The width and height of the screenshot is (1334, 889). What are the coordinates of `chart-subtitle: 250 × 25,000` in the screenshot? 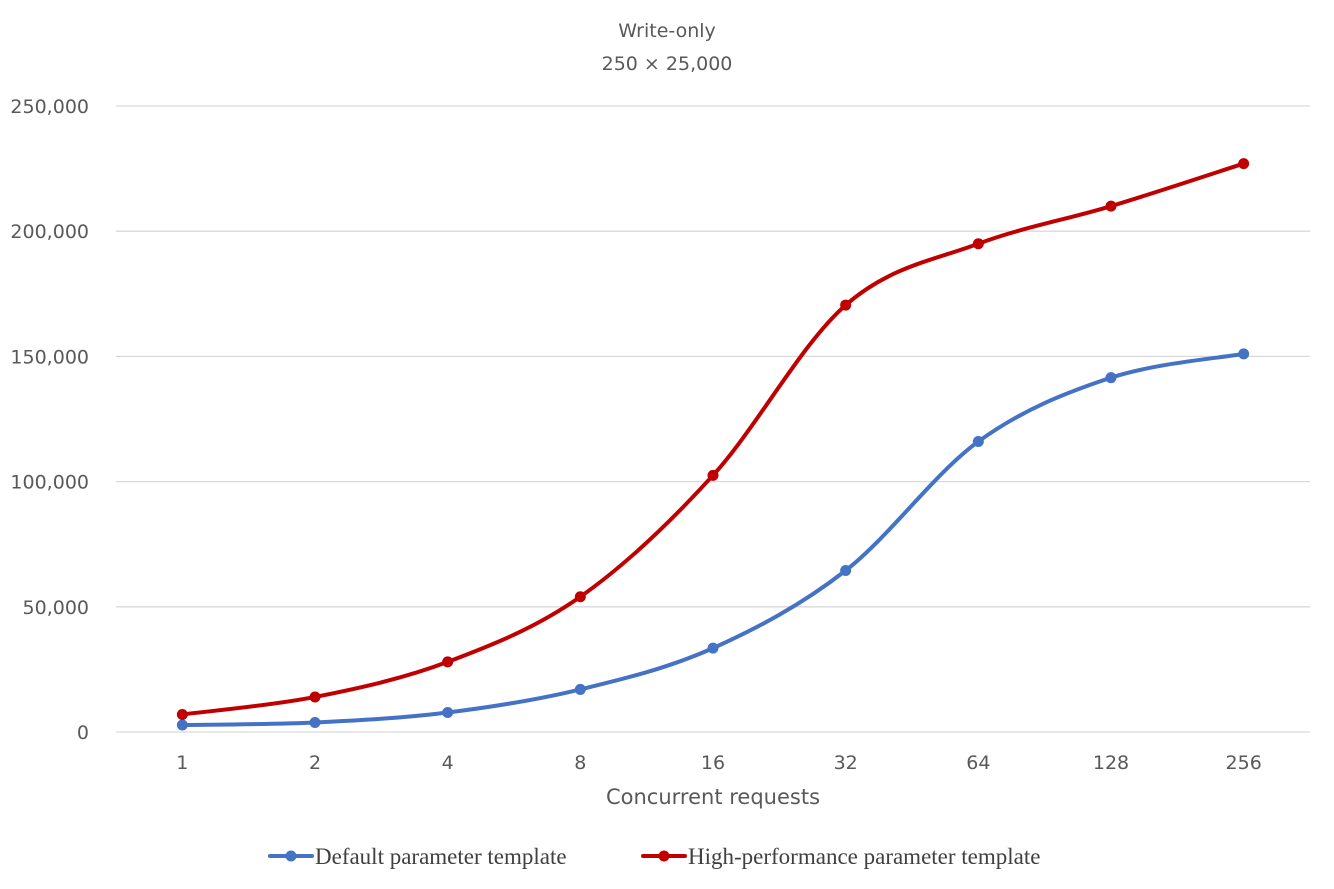 It's located at (667, 64).